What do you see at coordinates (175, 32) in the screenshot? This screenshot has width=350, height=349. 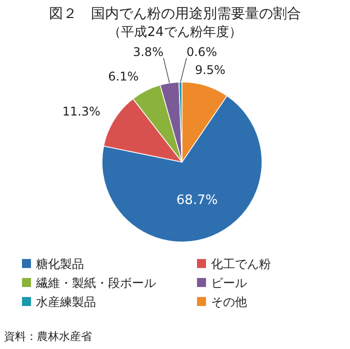 I see `chart-subtitle: （平成24でん粉年度）` at bounding box center [175, 32].